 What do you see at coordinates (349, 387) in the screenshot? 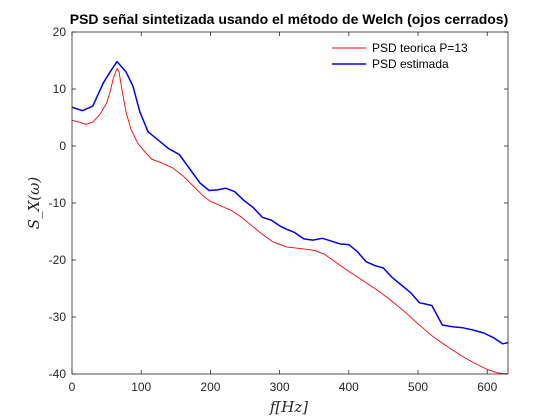
I see `x-tick-label: 400` at bounding box center [349, 387].